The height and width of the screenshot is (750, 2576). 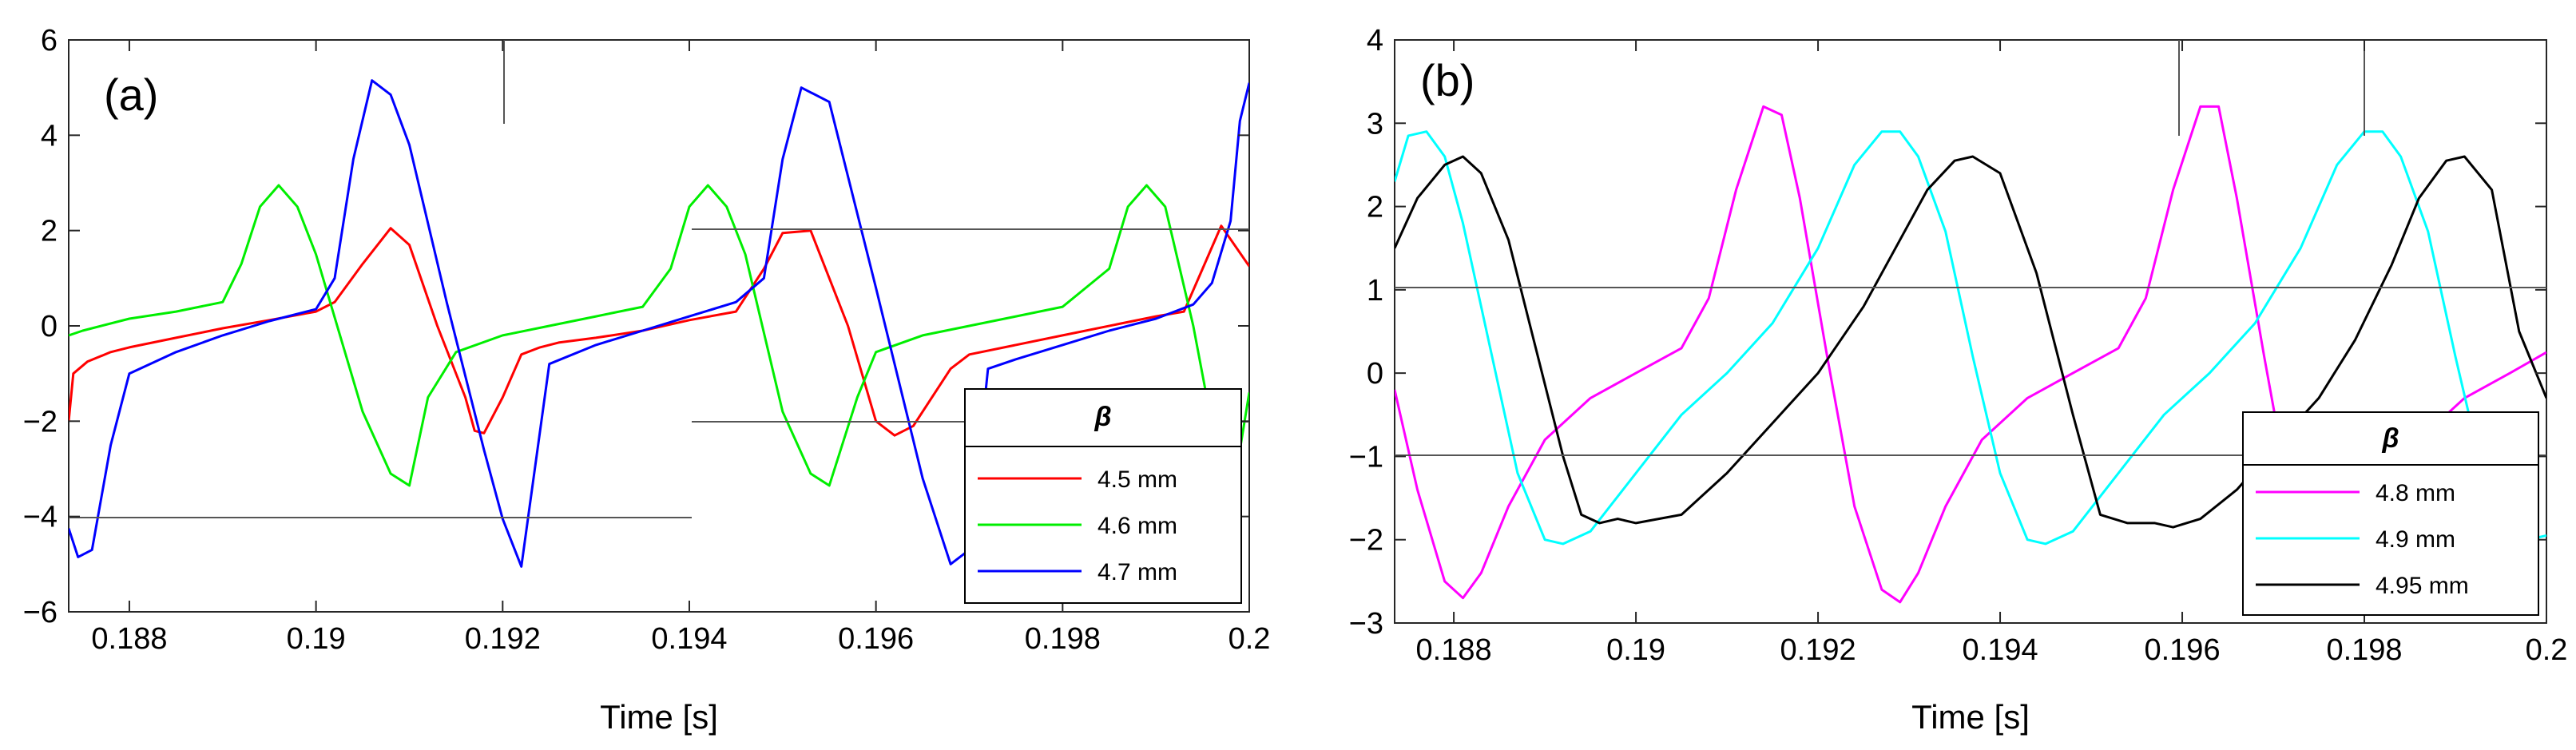 I want to click on y-tick-label: −3, so click(x=1366, y=624).